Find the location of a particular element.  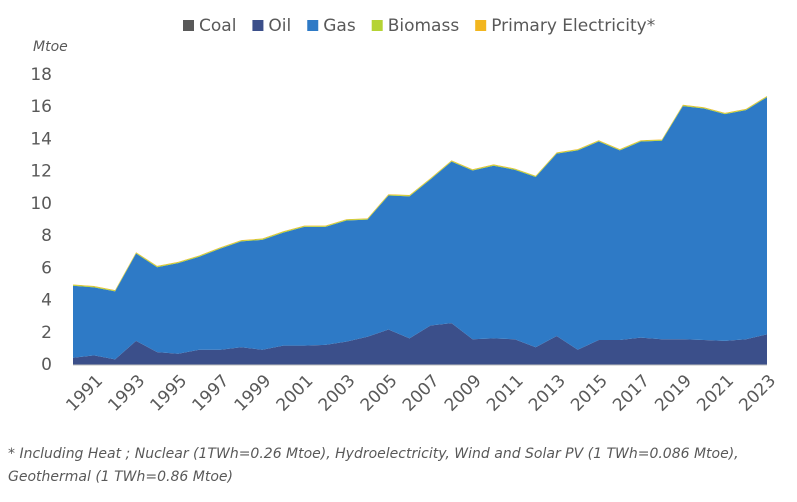

y-tick-label: 16 is located at coordinates (41, 107).